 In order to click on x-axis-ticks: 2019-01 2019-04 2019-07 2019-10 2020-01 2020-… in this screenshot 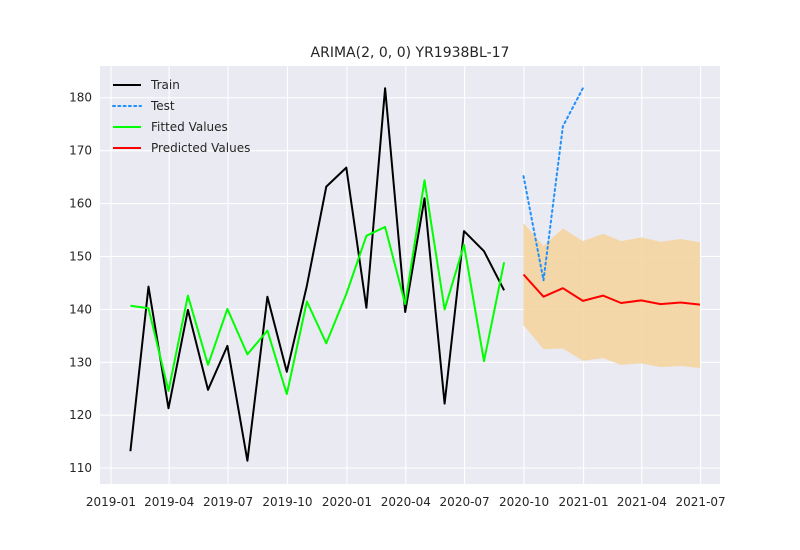, I will do `click(406, 502)`.